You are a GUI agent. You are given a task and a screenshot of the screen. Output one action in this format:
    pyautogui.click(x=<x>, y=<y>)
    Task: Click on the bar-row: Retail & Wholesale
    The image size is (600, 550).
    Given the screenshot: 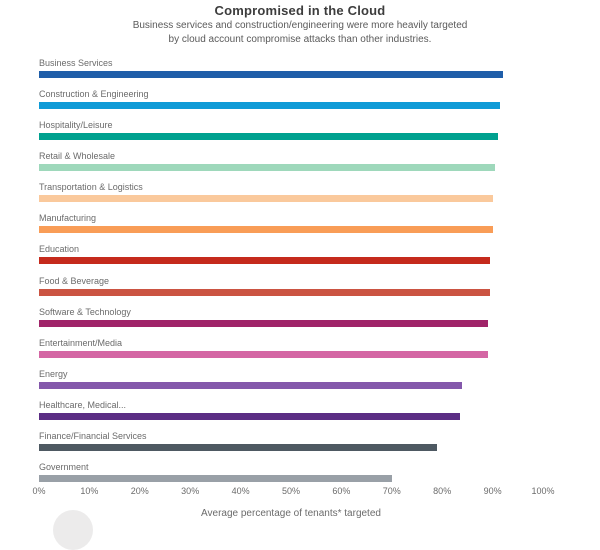 What is the action you would take?
    pyautogui.click(x=291, y=165)
    